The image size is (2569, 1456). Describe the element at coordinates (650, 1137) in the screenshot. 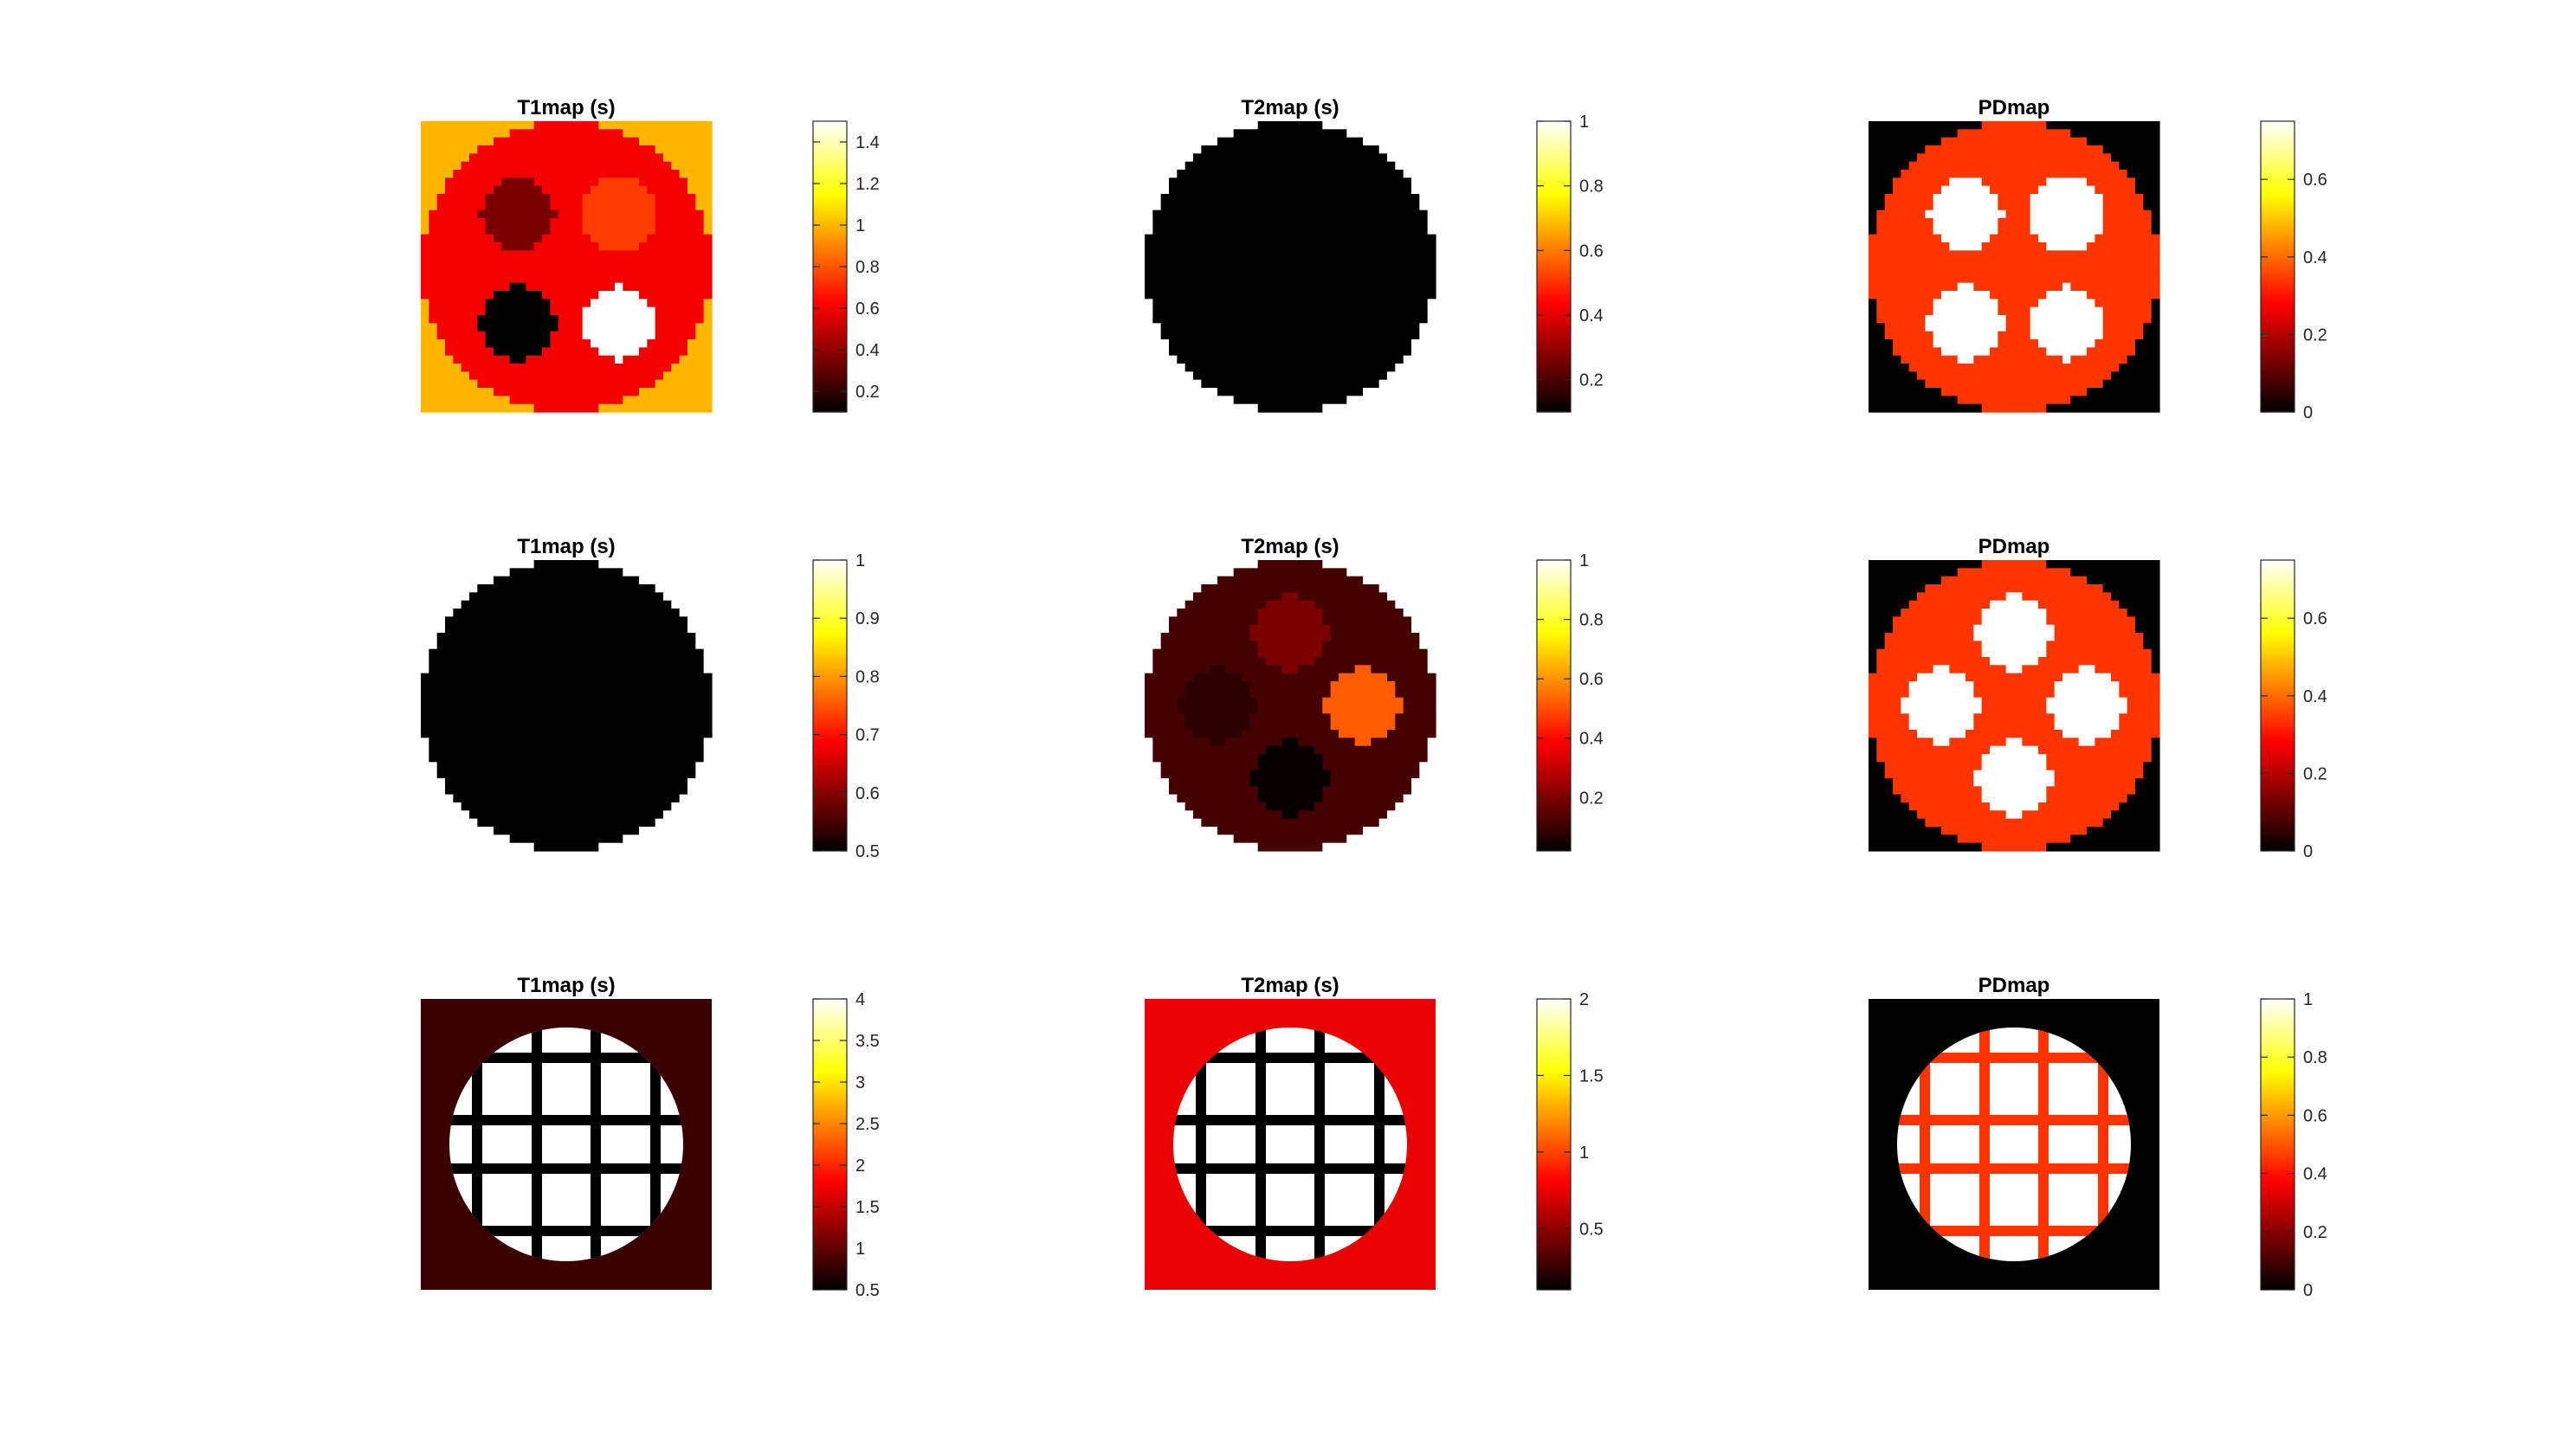

I see `panel-7: T1map (s) 0.5 1 1.5 2 2.5 3 3.5 4` at that location.